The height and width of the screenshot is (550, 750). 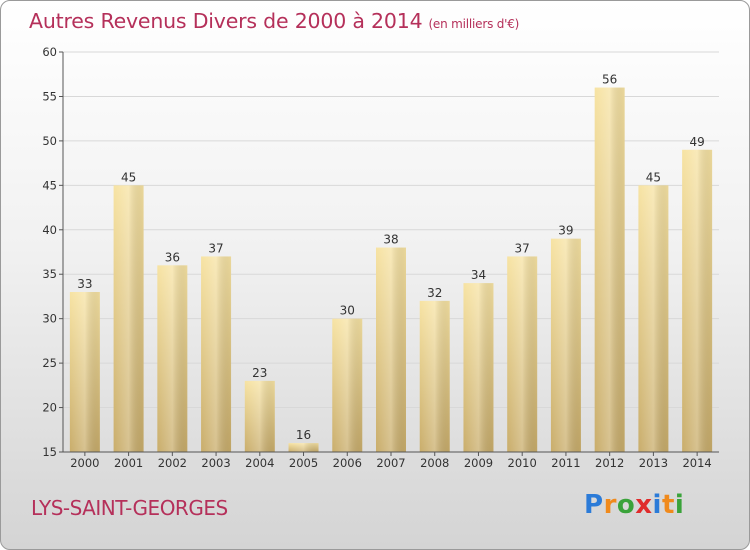 What do you see at coordinates (226, 21) in the screenshot?
I see `title-text: Autres Revenus Divers de 2000 à 2014` at bounding box center [226, 21].